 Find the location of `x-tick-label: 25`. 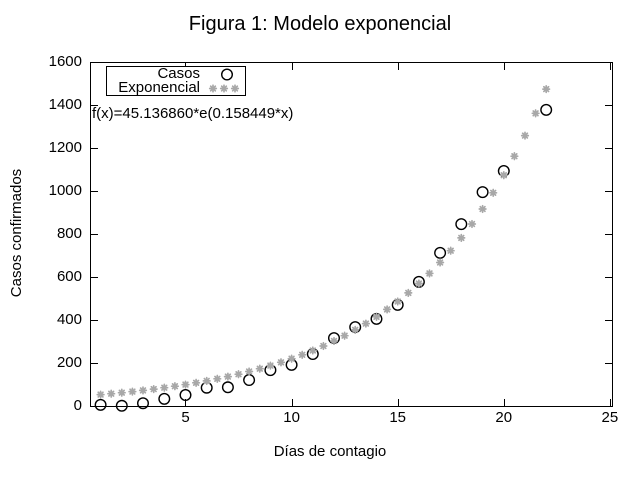

x-tick-label: 25 is located at coordinates (610, 417).